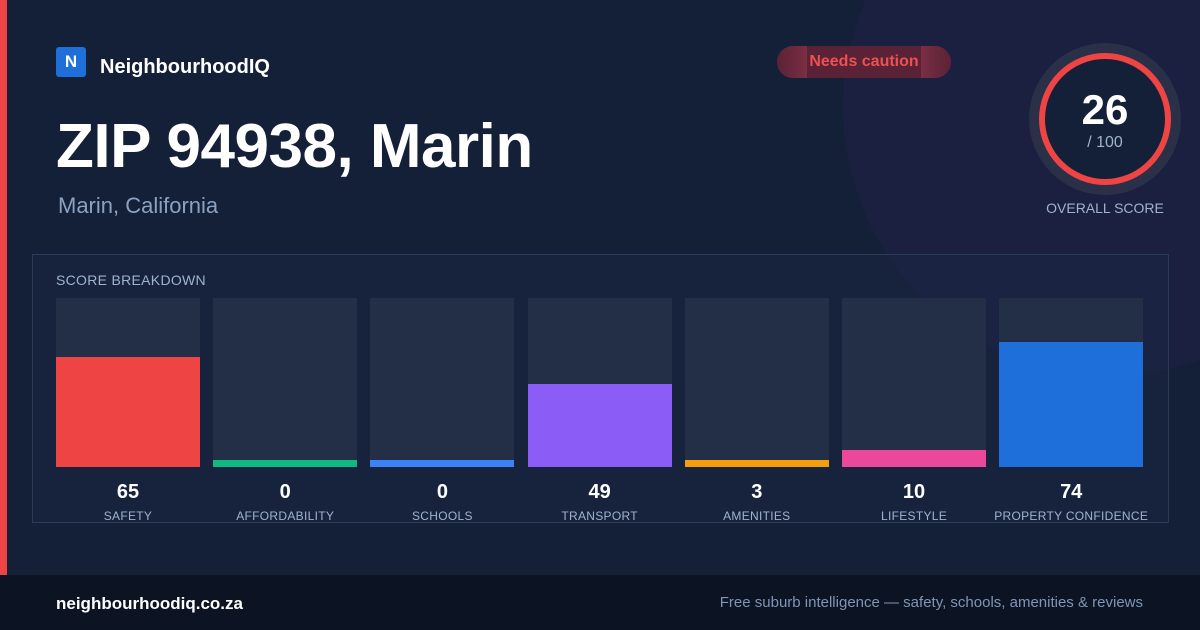 The image size is (1200, 630). What do you see at coordinates (71, 62) in the screenshot?
I see `brand-logo-icon: N` at bounding box center [71, 62].